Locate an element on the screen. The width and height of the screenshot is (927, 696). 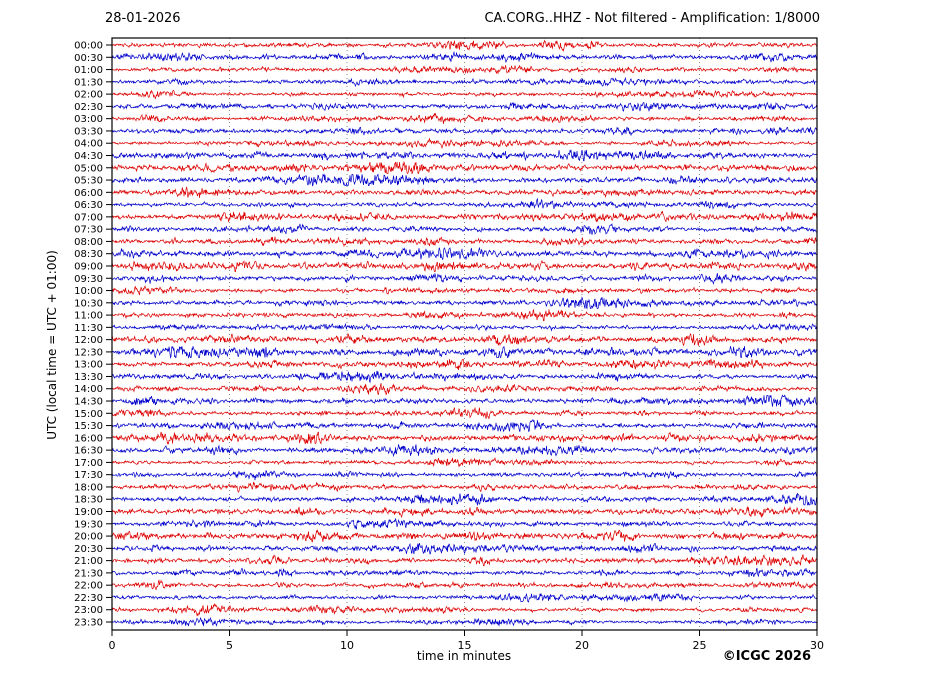
y-tick-label: 05:30 is located at coordinates (88, 181).